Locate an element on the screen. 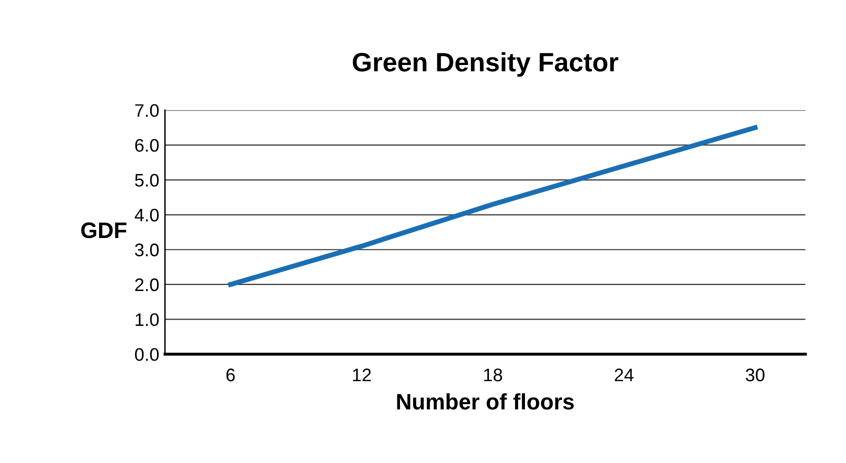  y-tick-label: 0.0 is located at coordinates (147, 354).